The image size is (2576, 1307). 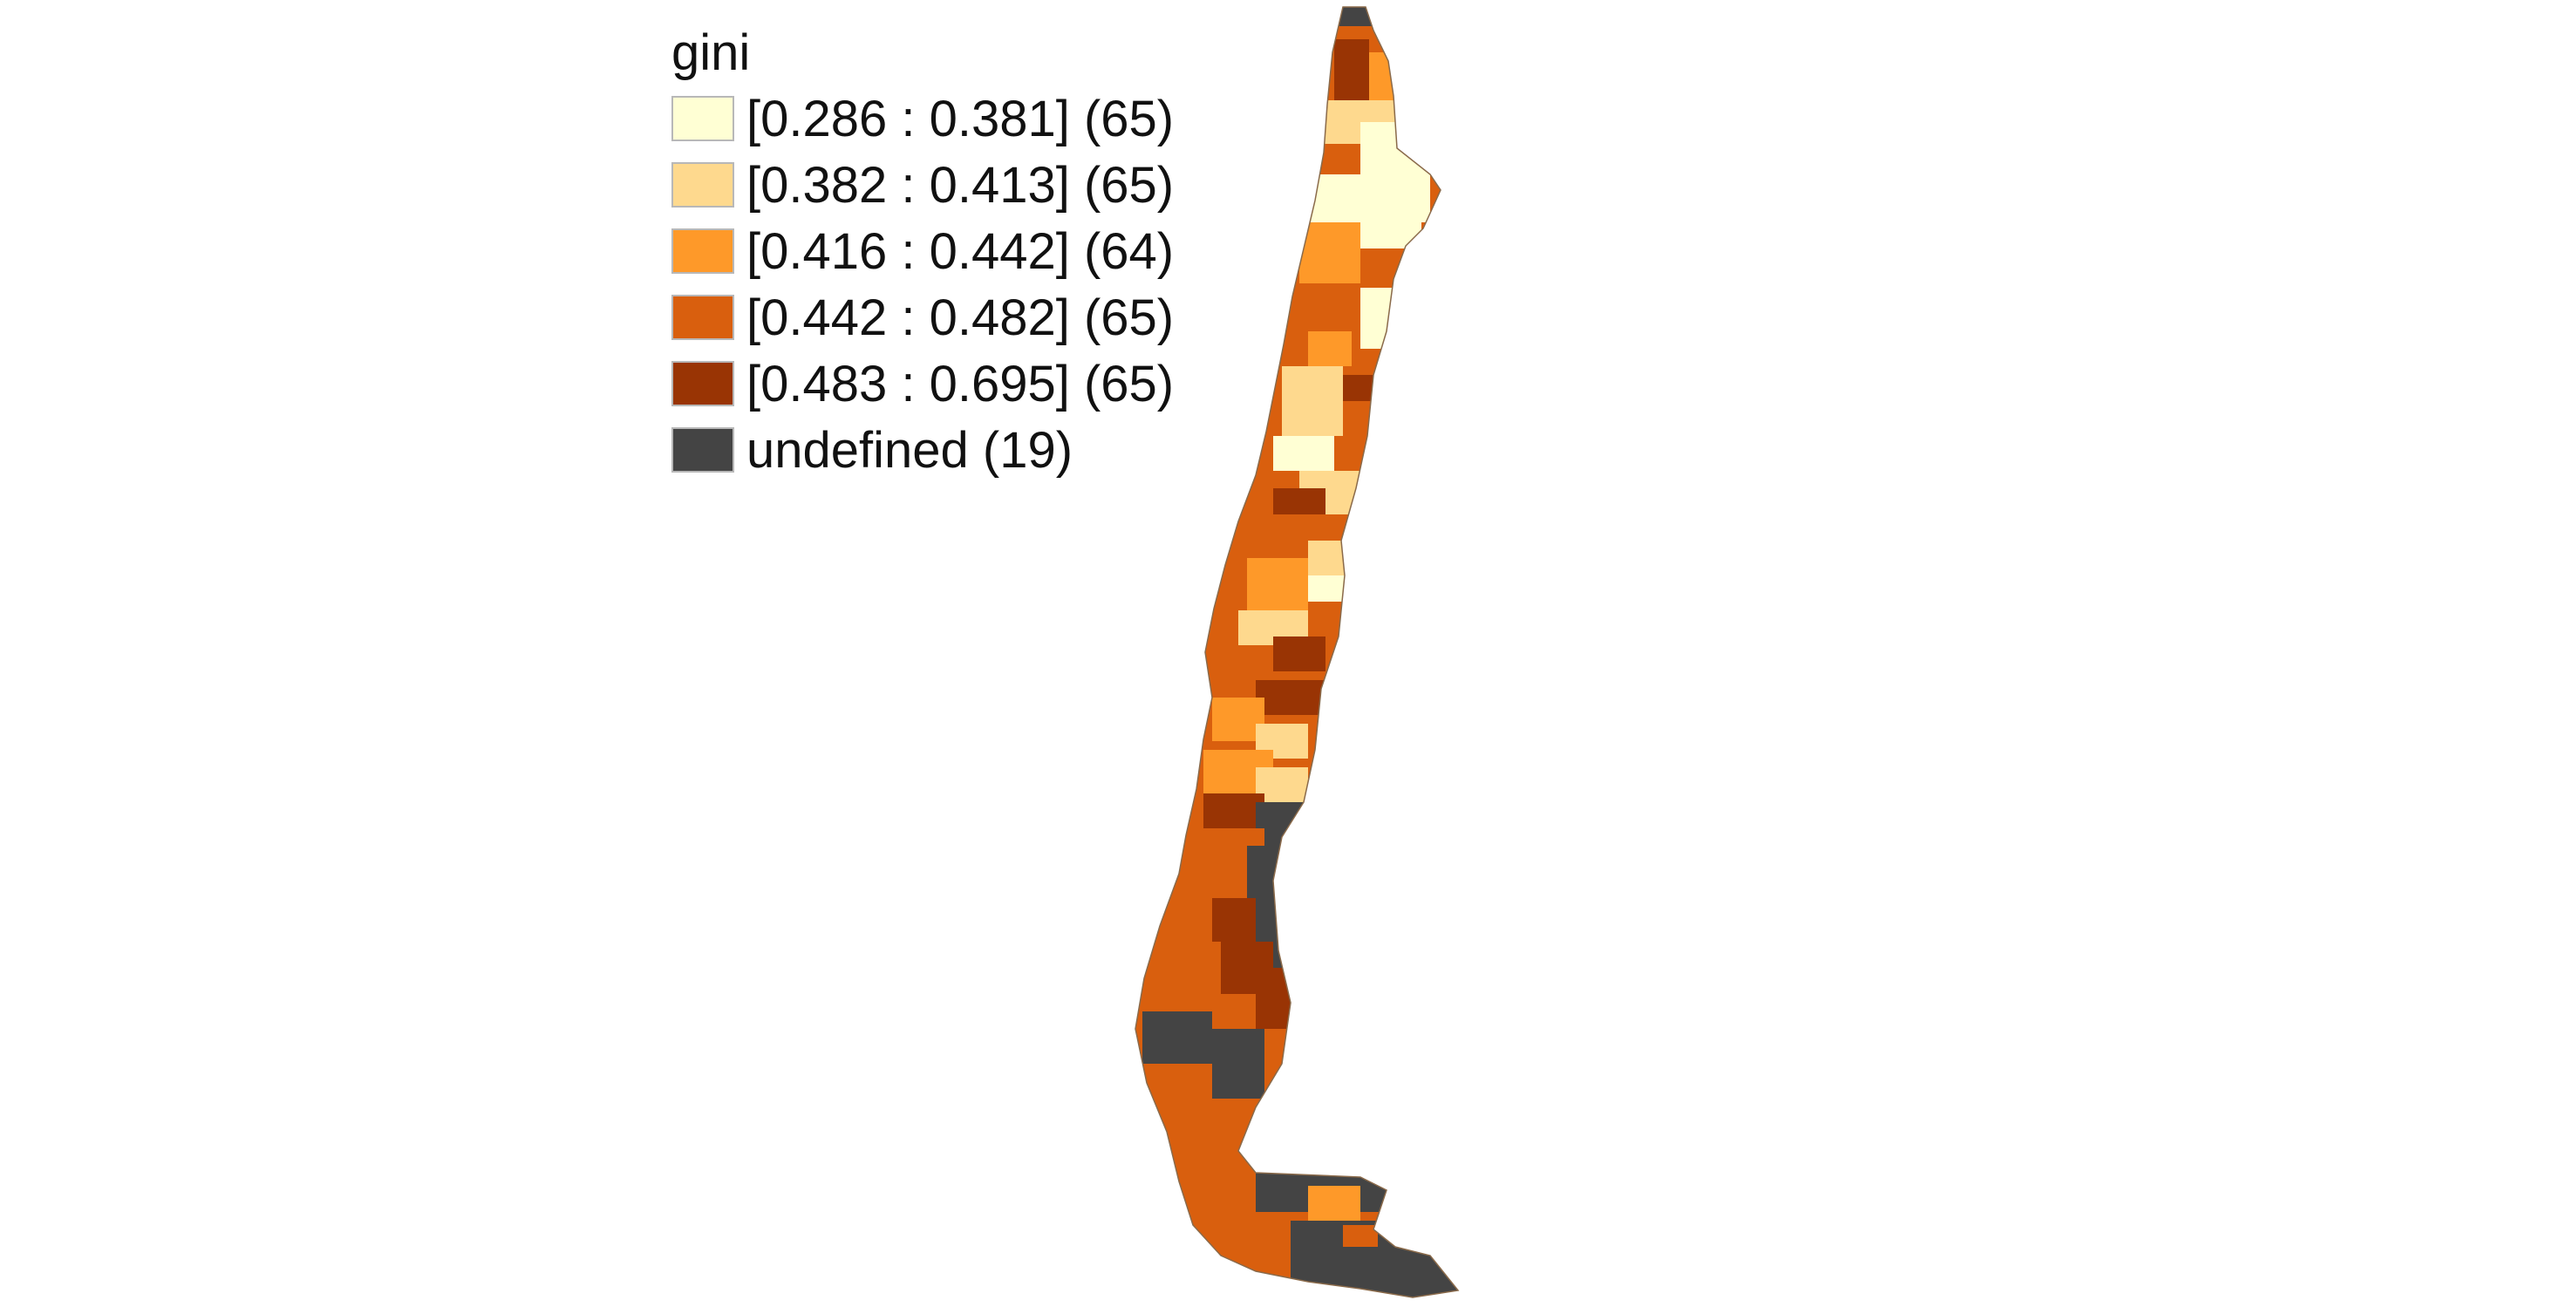 I want to click on legend-item: undefined (19), so click(x=922, y=450).